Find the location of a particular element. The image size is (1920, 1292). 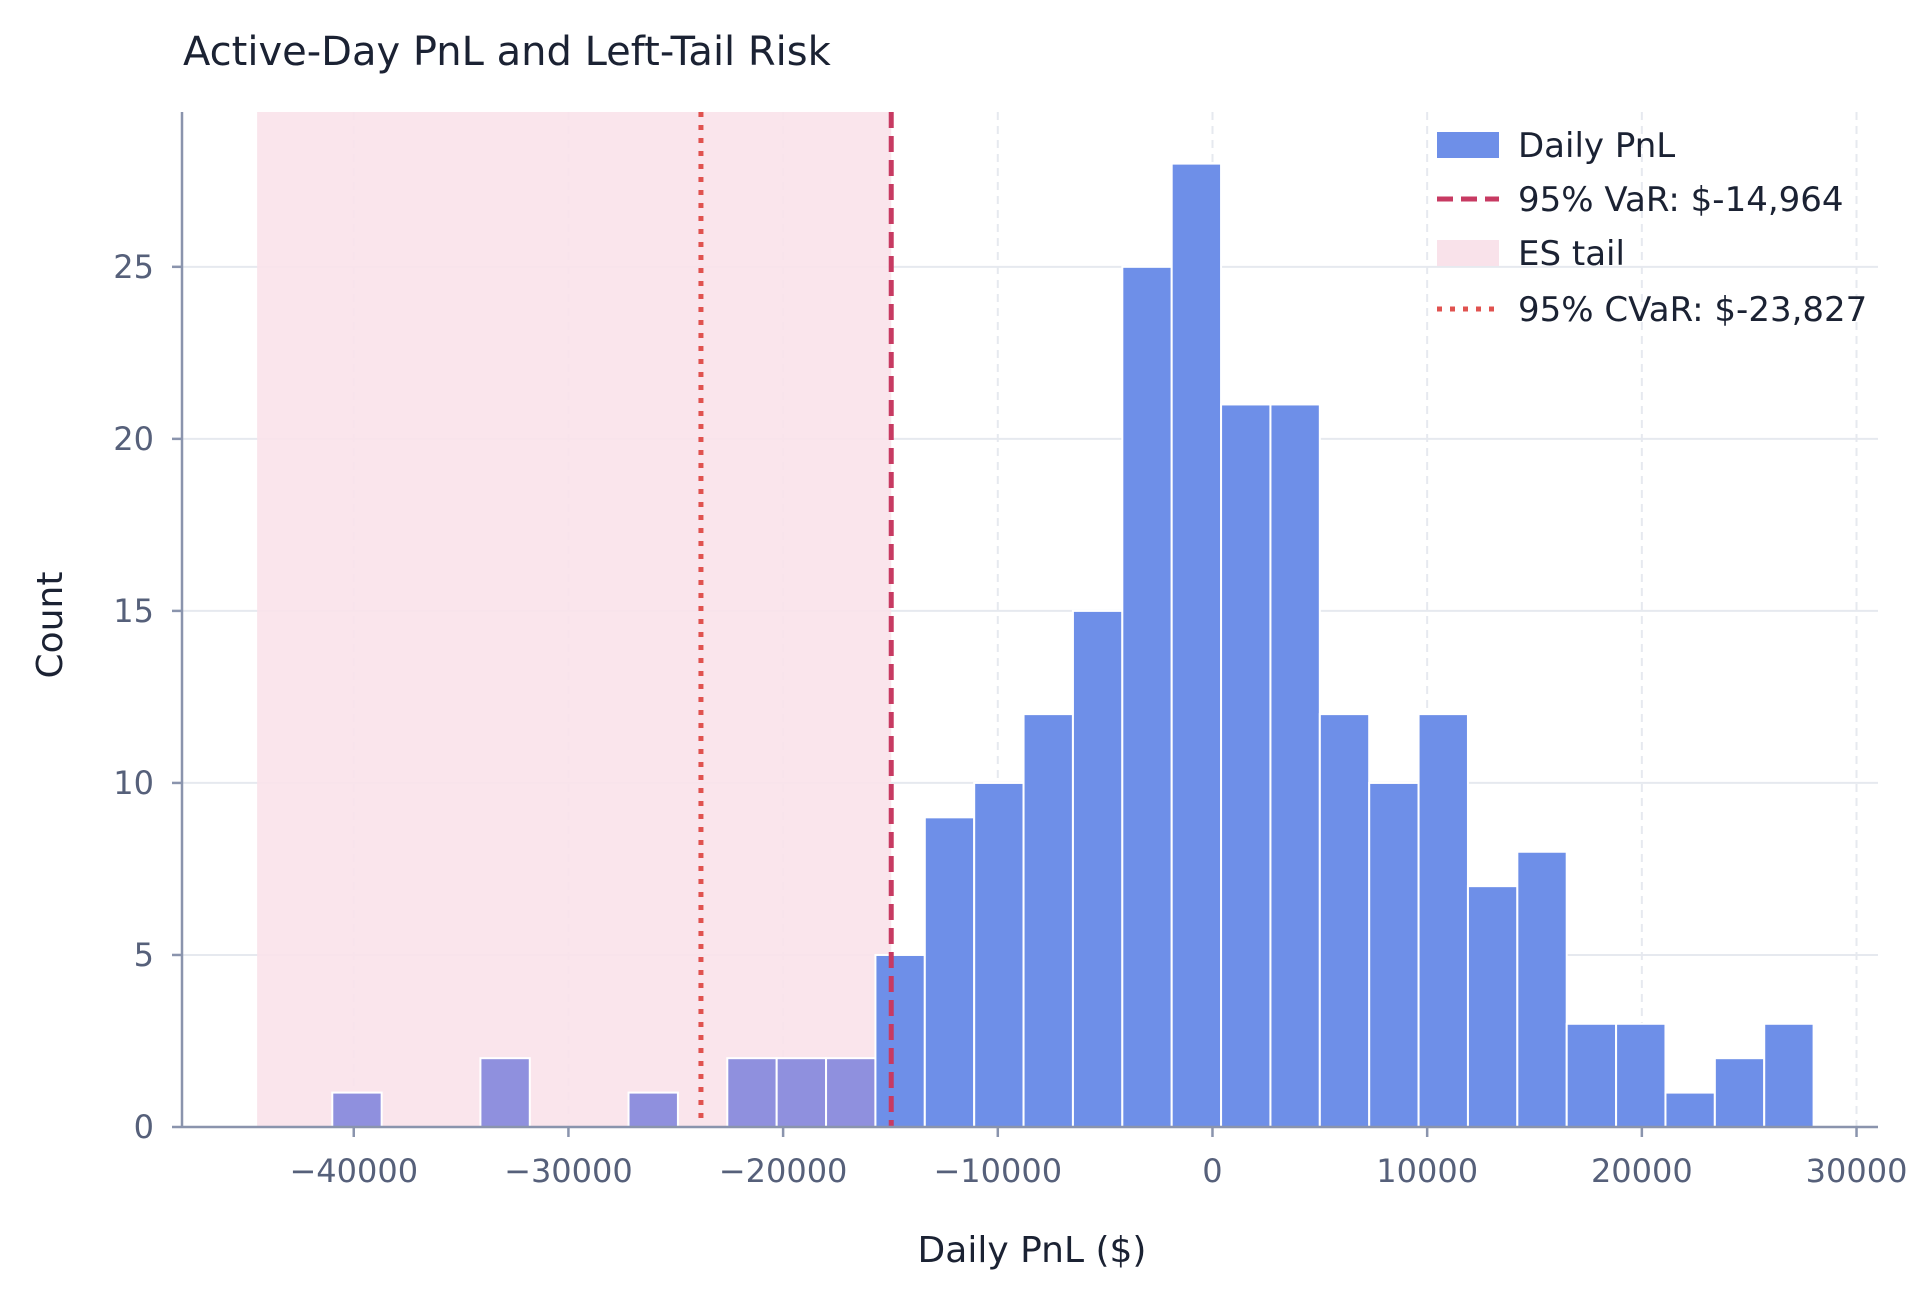

legend-label-es-tail: ES tail is located at coordinates (1571, 254).